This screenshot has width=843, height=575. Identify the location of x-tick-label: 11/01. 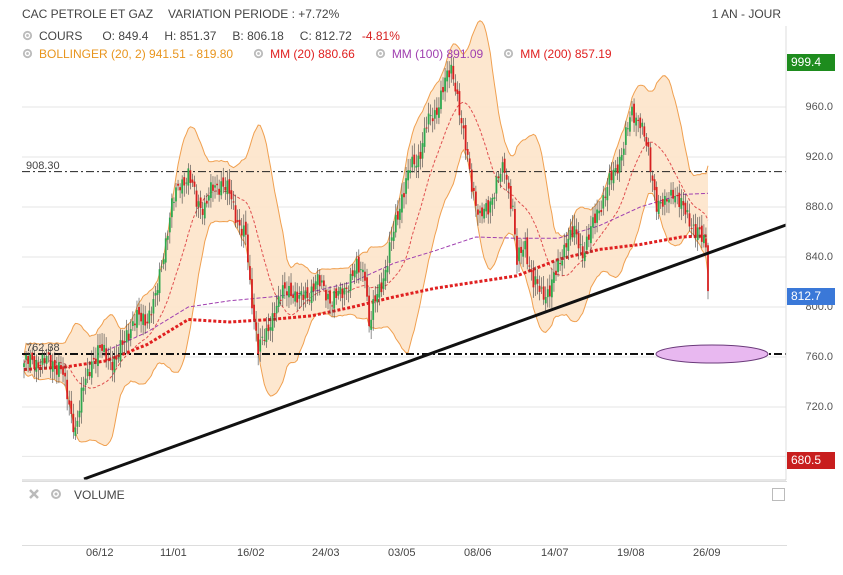
(173, 553).